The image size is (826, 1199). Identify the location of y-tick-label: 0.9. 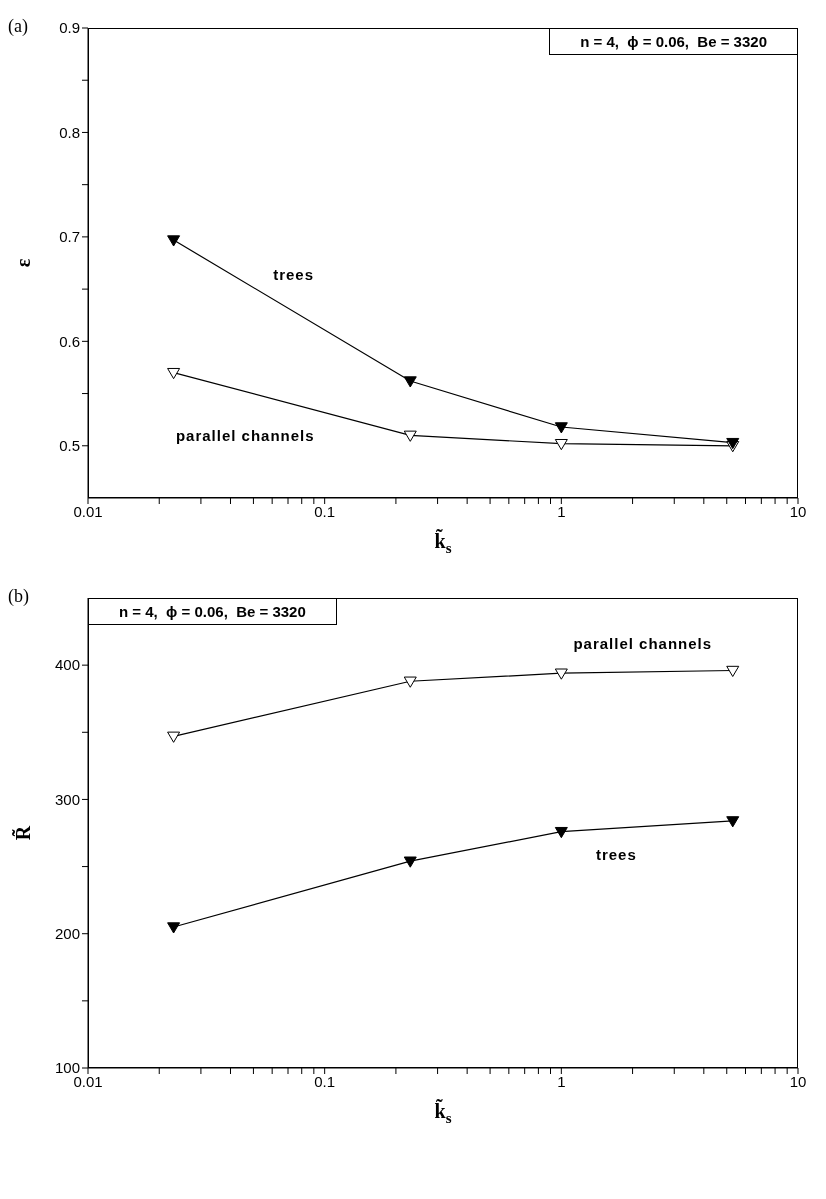
(69, 28).